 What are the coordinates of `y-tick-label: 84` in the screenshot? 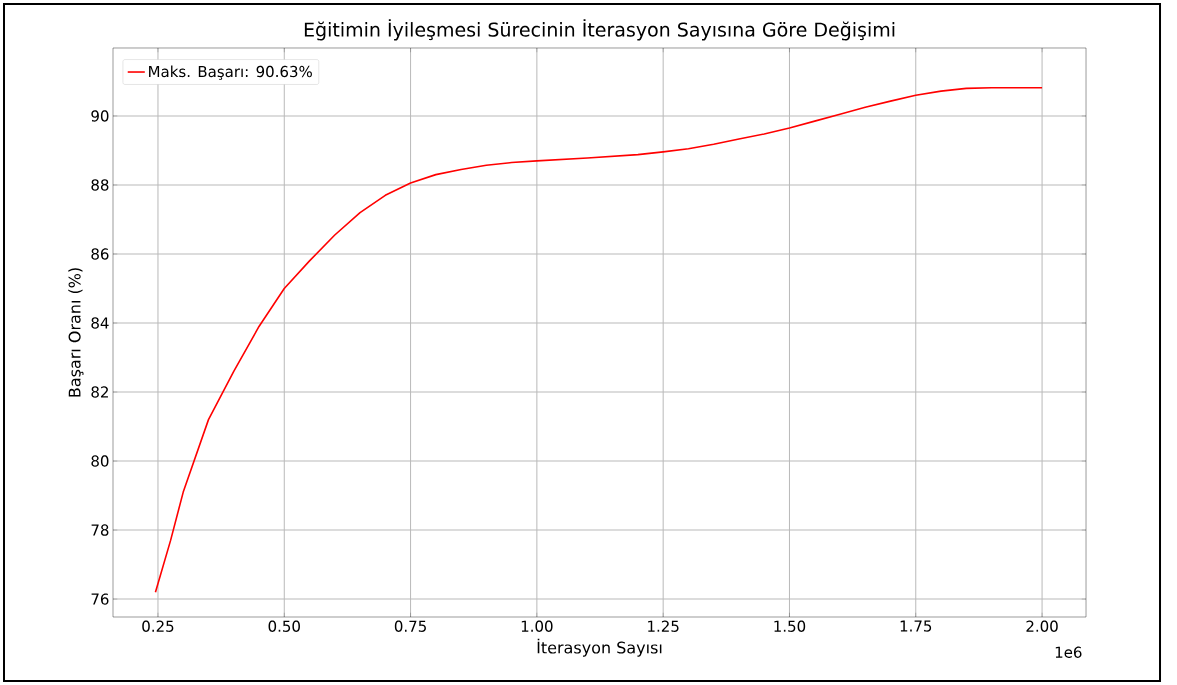 It's located at (100, 323).